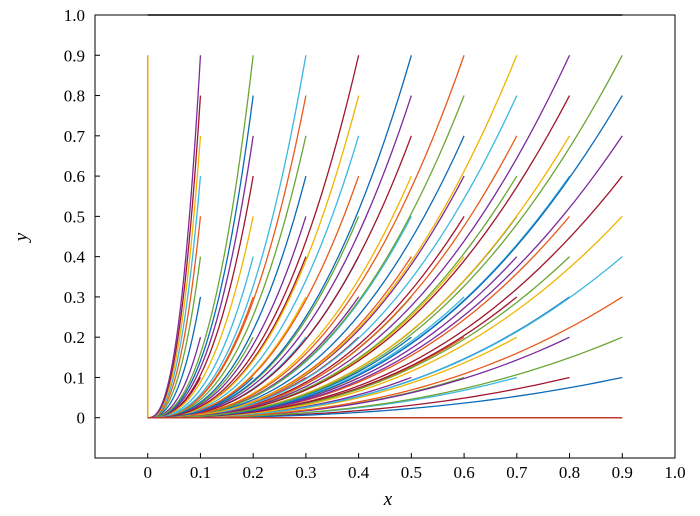 This screenshot has height=516, width=700. What do you see at coordinates (74, 176) in the screenshot?
I see `y-tick-label: 0.6` at bounding box center [74, 176].